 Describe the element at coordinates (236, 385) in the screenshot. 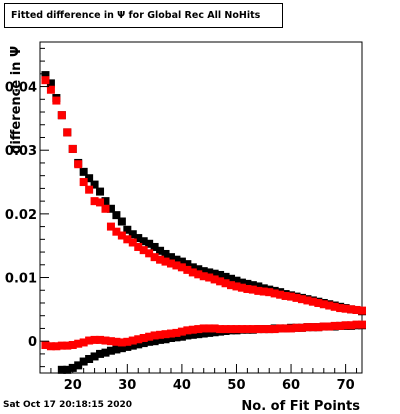

I see `x-tick-label: 50` at that location.